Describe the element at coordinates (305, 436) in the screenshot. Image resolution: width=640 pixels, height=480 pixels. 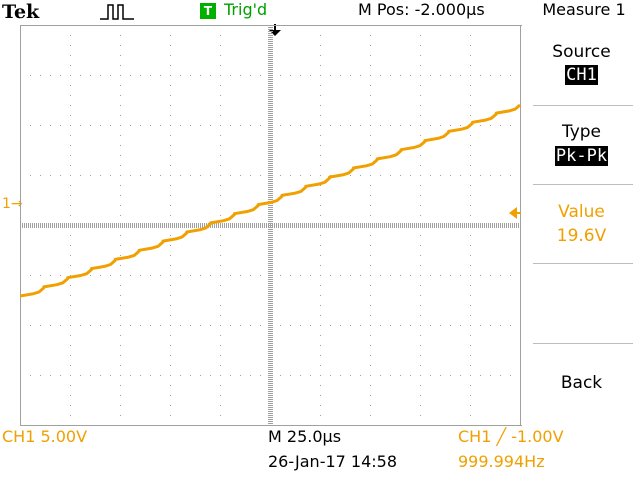
I see `timebase: M 25.0µs` at that location.